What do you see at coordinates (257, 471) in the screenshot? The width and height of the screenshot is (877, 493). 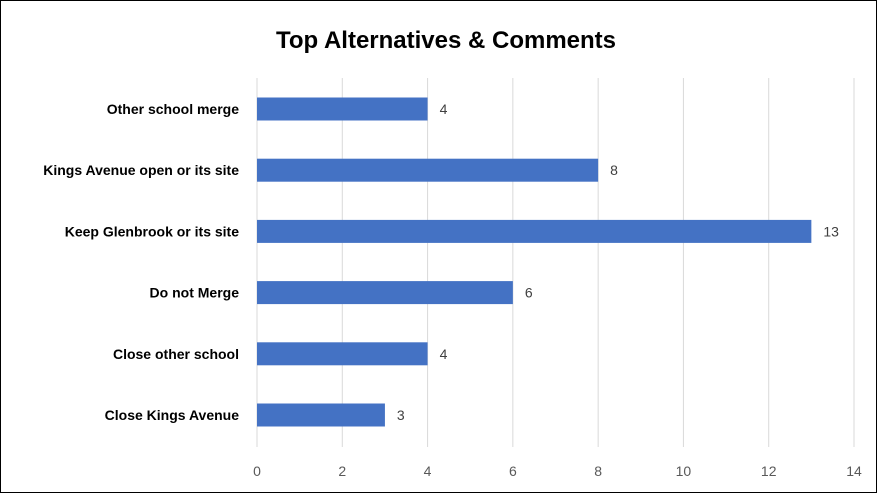 I see `x-tick-label: 0` at bounding box center [257, 471].